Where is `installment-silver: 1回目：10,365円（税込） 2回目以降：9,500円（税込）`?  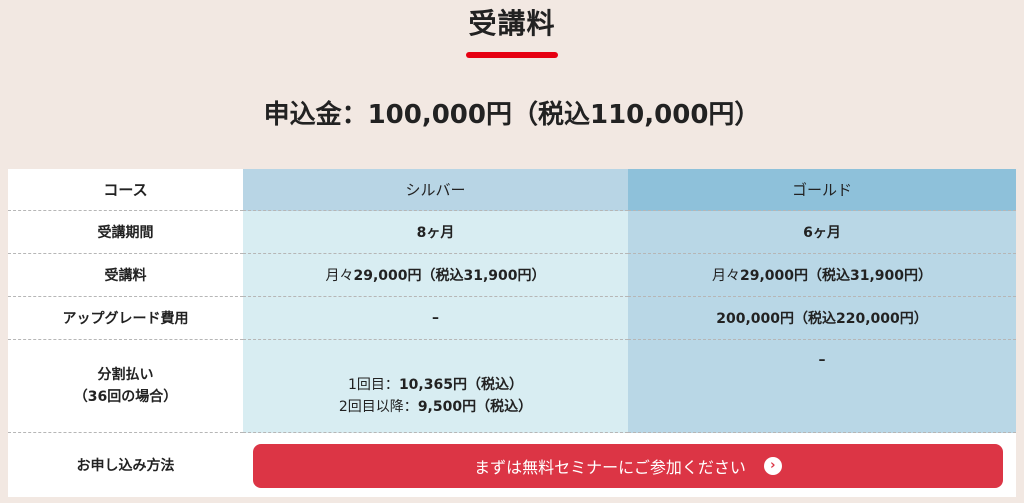
installment-silver: 1回目：10,365円（税込） 2回目以降：9,500円（税込） is located at coordinates (435, 386).